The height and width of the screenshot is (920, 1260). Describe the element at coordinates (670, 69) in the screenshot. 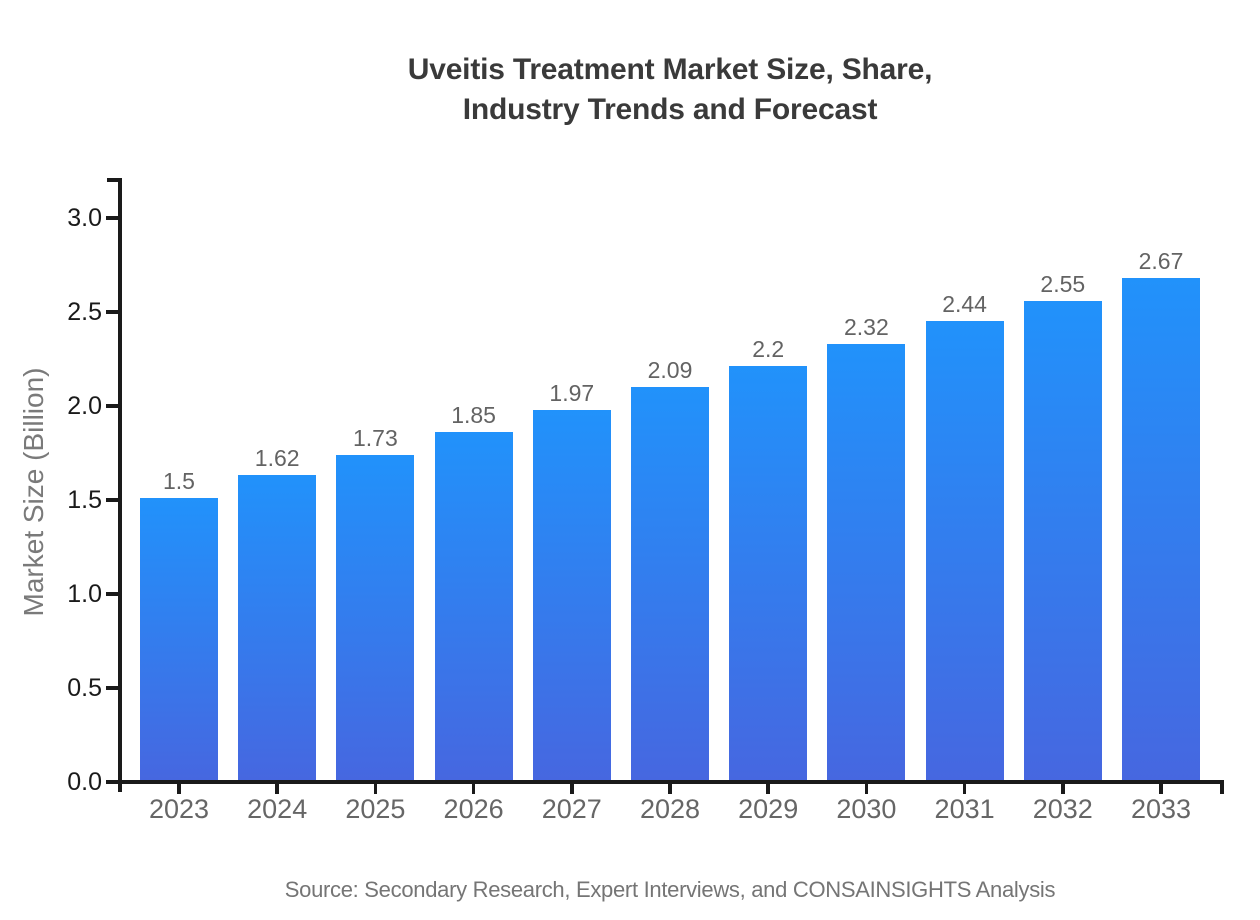

I see `chart-title-line1: Uveitis Treatment Market Size, Share,` at that location.